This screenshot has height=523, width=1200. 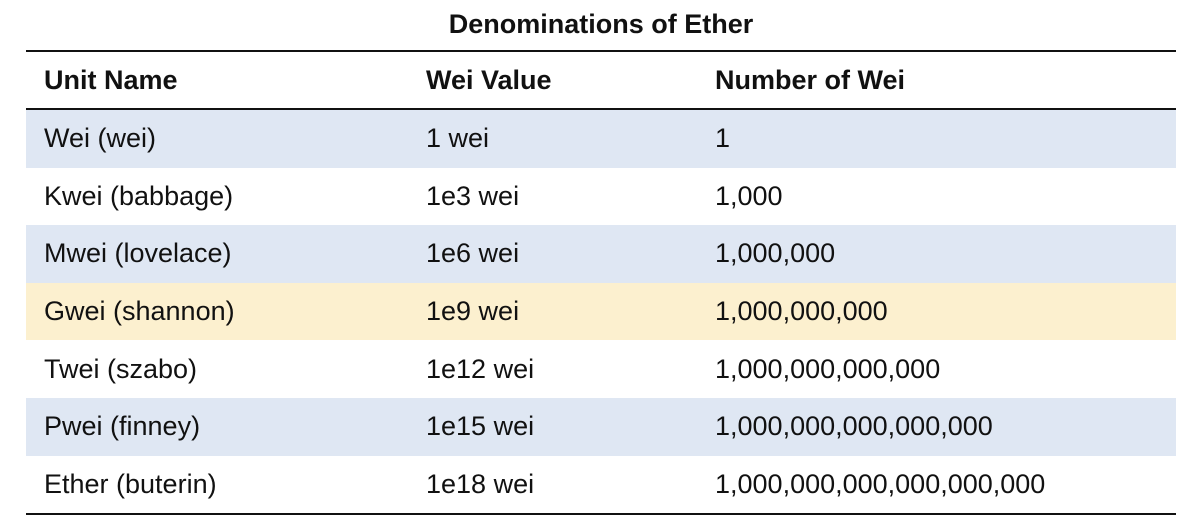 I want to click on table-row: Wei (wei) 1 wei 1, so click(x=601, y=139).